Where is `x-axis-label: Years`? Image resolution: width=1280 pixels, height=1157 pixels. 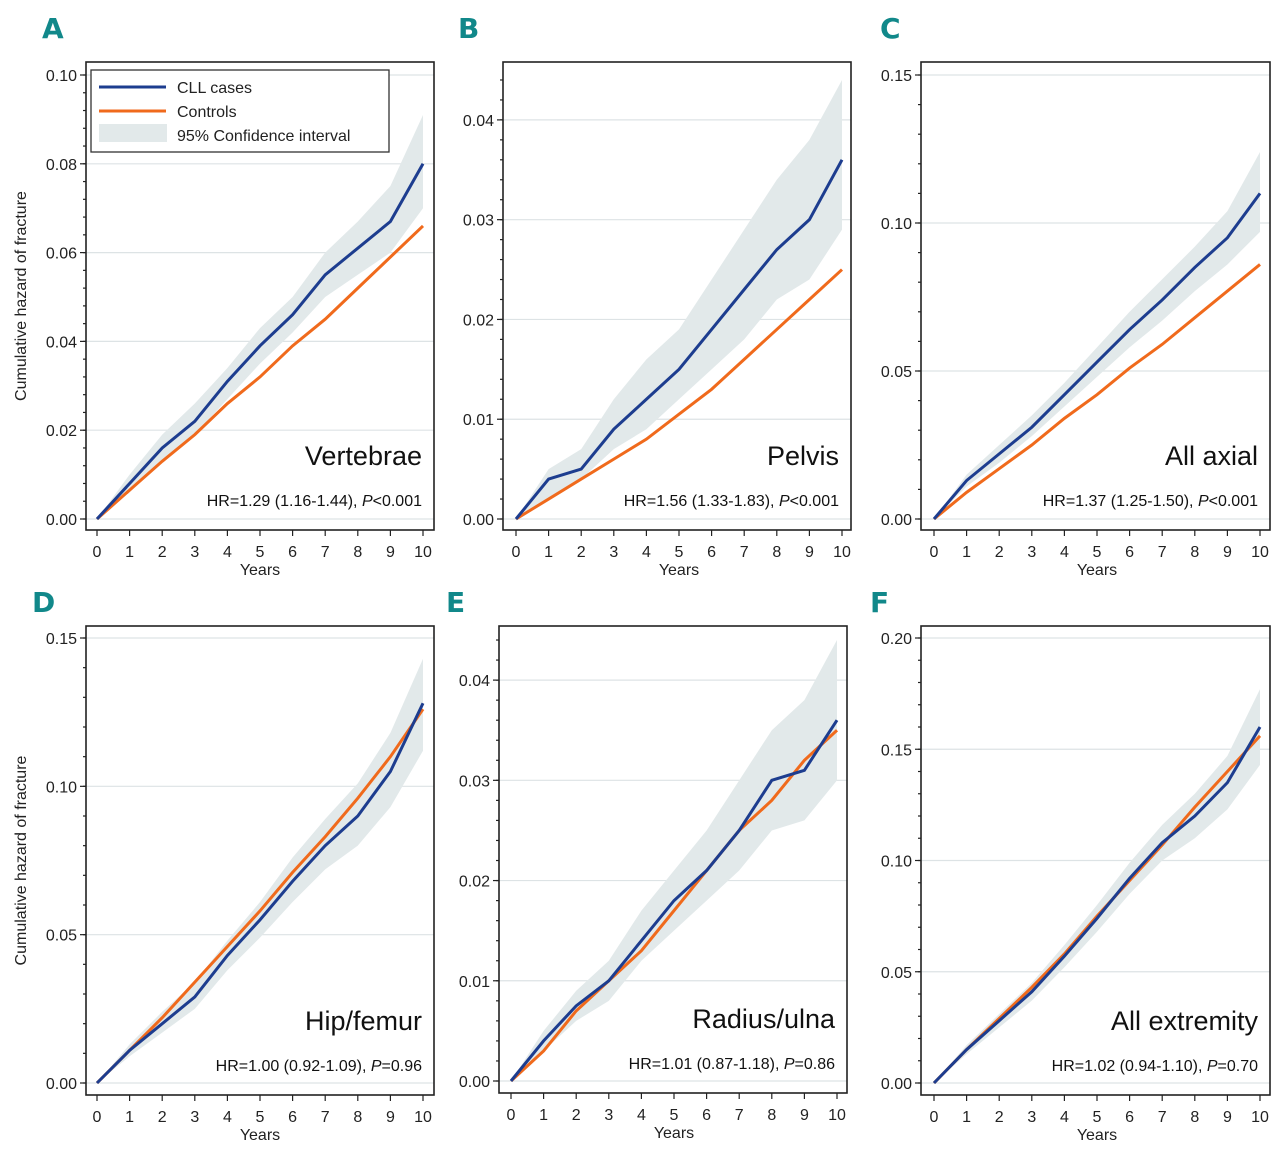
x-axis-label: Years is located at coordinates (260, 1135).